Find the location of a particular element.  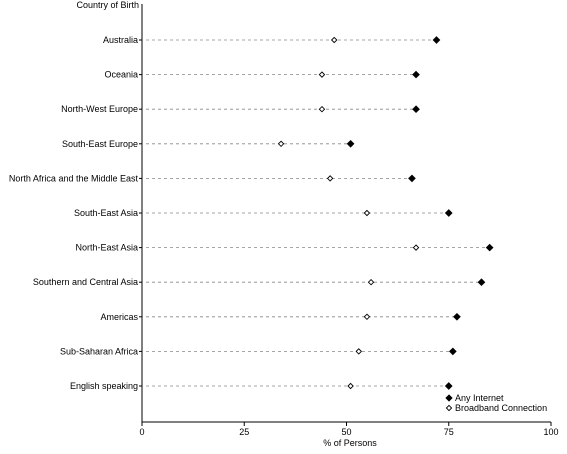

category-label: Americas is located at coordinates (119, 317).